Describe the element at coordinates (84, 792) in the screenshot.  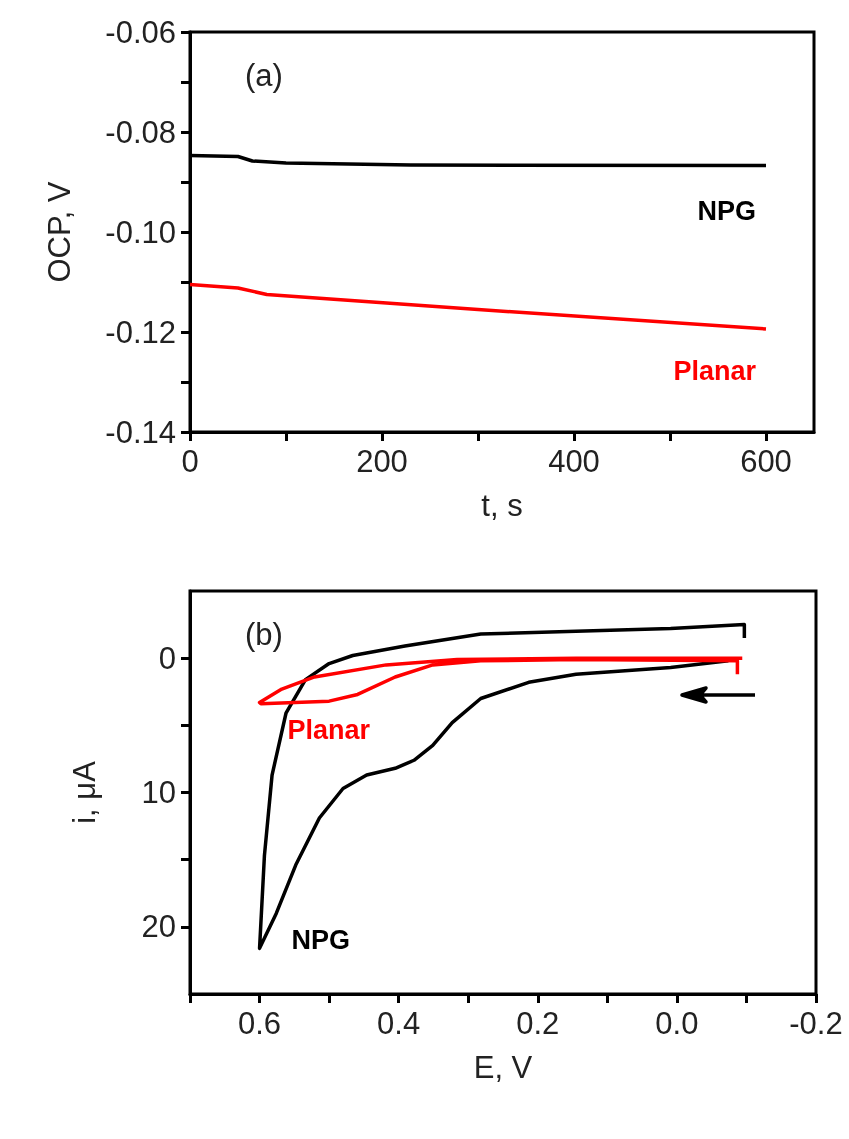
I see `y-axis-title: i, μA` at that location.